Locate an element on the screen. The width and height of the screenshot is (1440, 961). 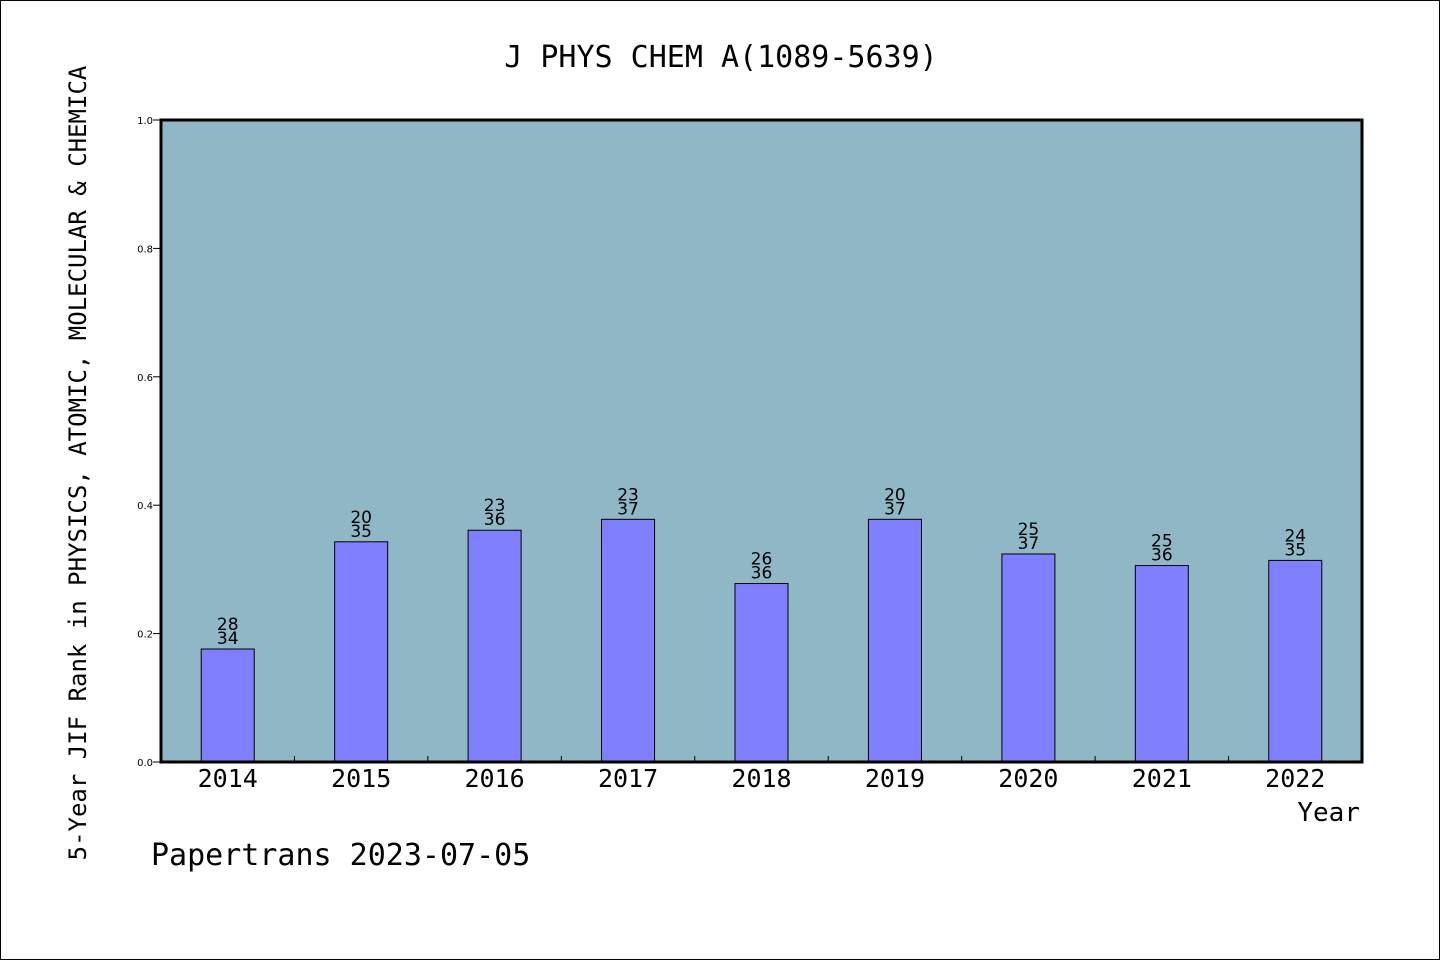
y-tick-label: 0.2 is located at coordinates (145, 635).